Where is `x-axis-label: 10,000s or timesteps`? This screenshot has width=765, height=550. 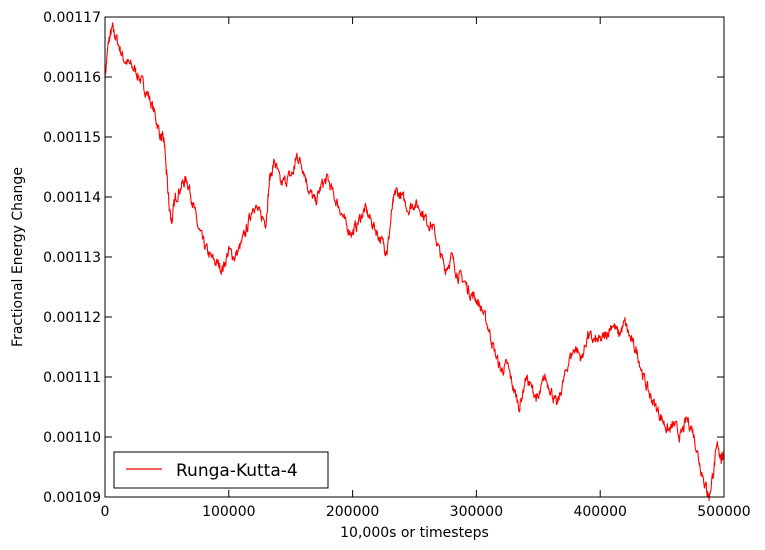
x-axis-label: 10,000s or timesteps is located at coordinates (414, 533).